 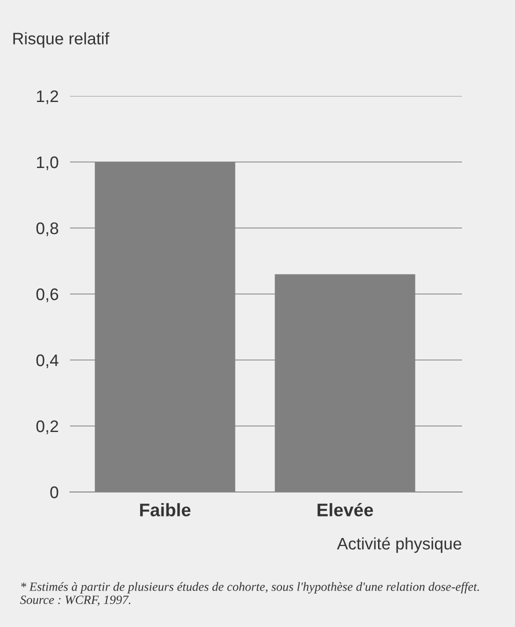 What do you see at coordinates (61, 40) in the screenshot?
I see `y-axis-title: Risque relatif` at bounding box center [61, 40].